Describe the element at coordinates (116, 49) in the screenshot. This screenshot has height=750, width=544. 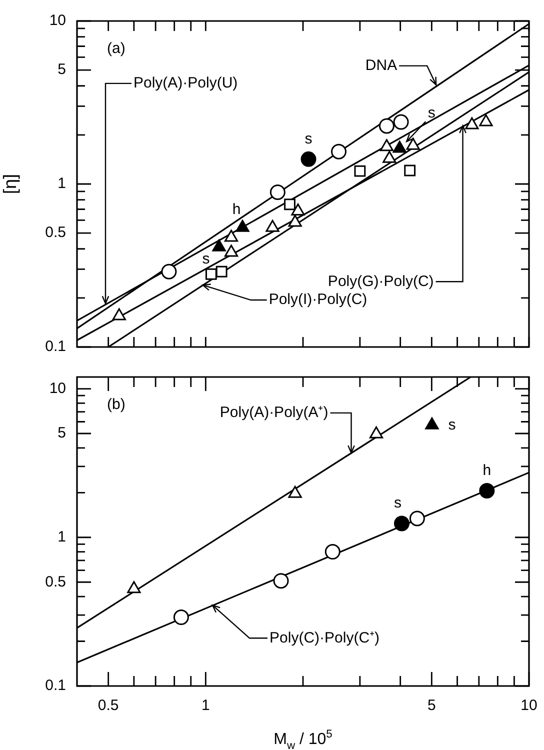
I see `annotation: (a)` at that location.